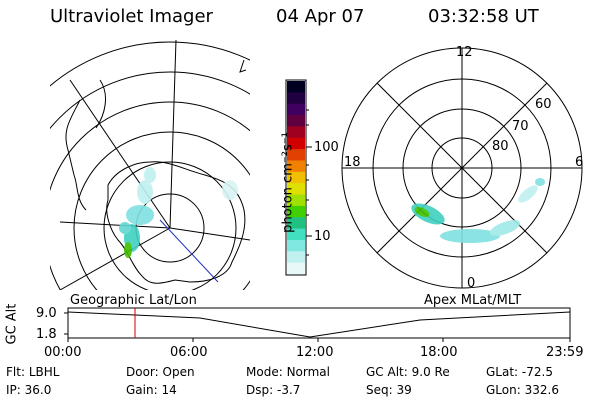  I want to click on mode-field: Mode: Normal, so click(288, 372).